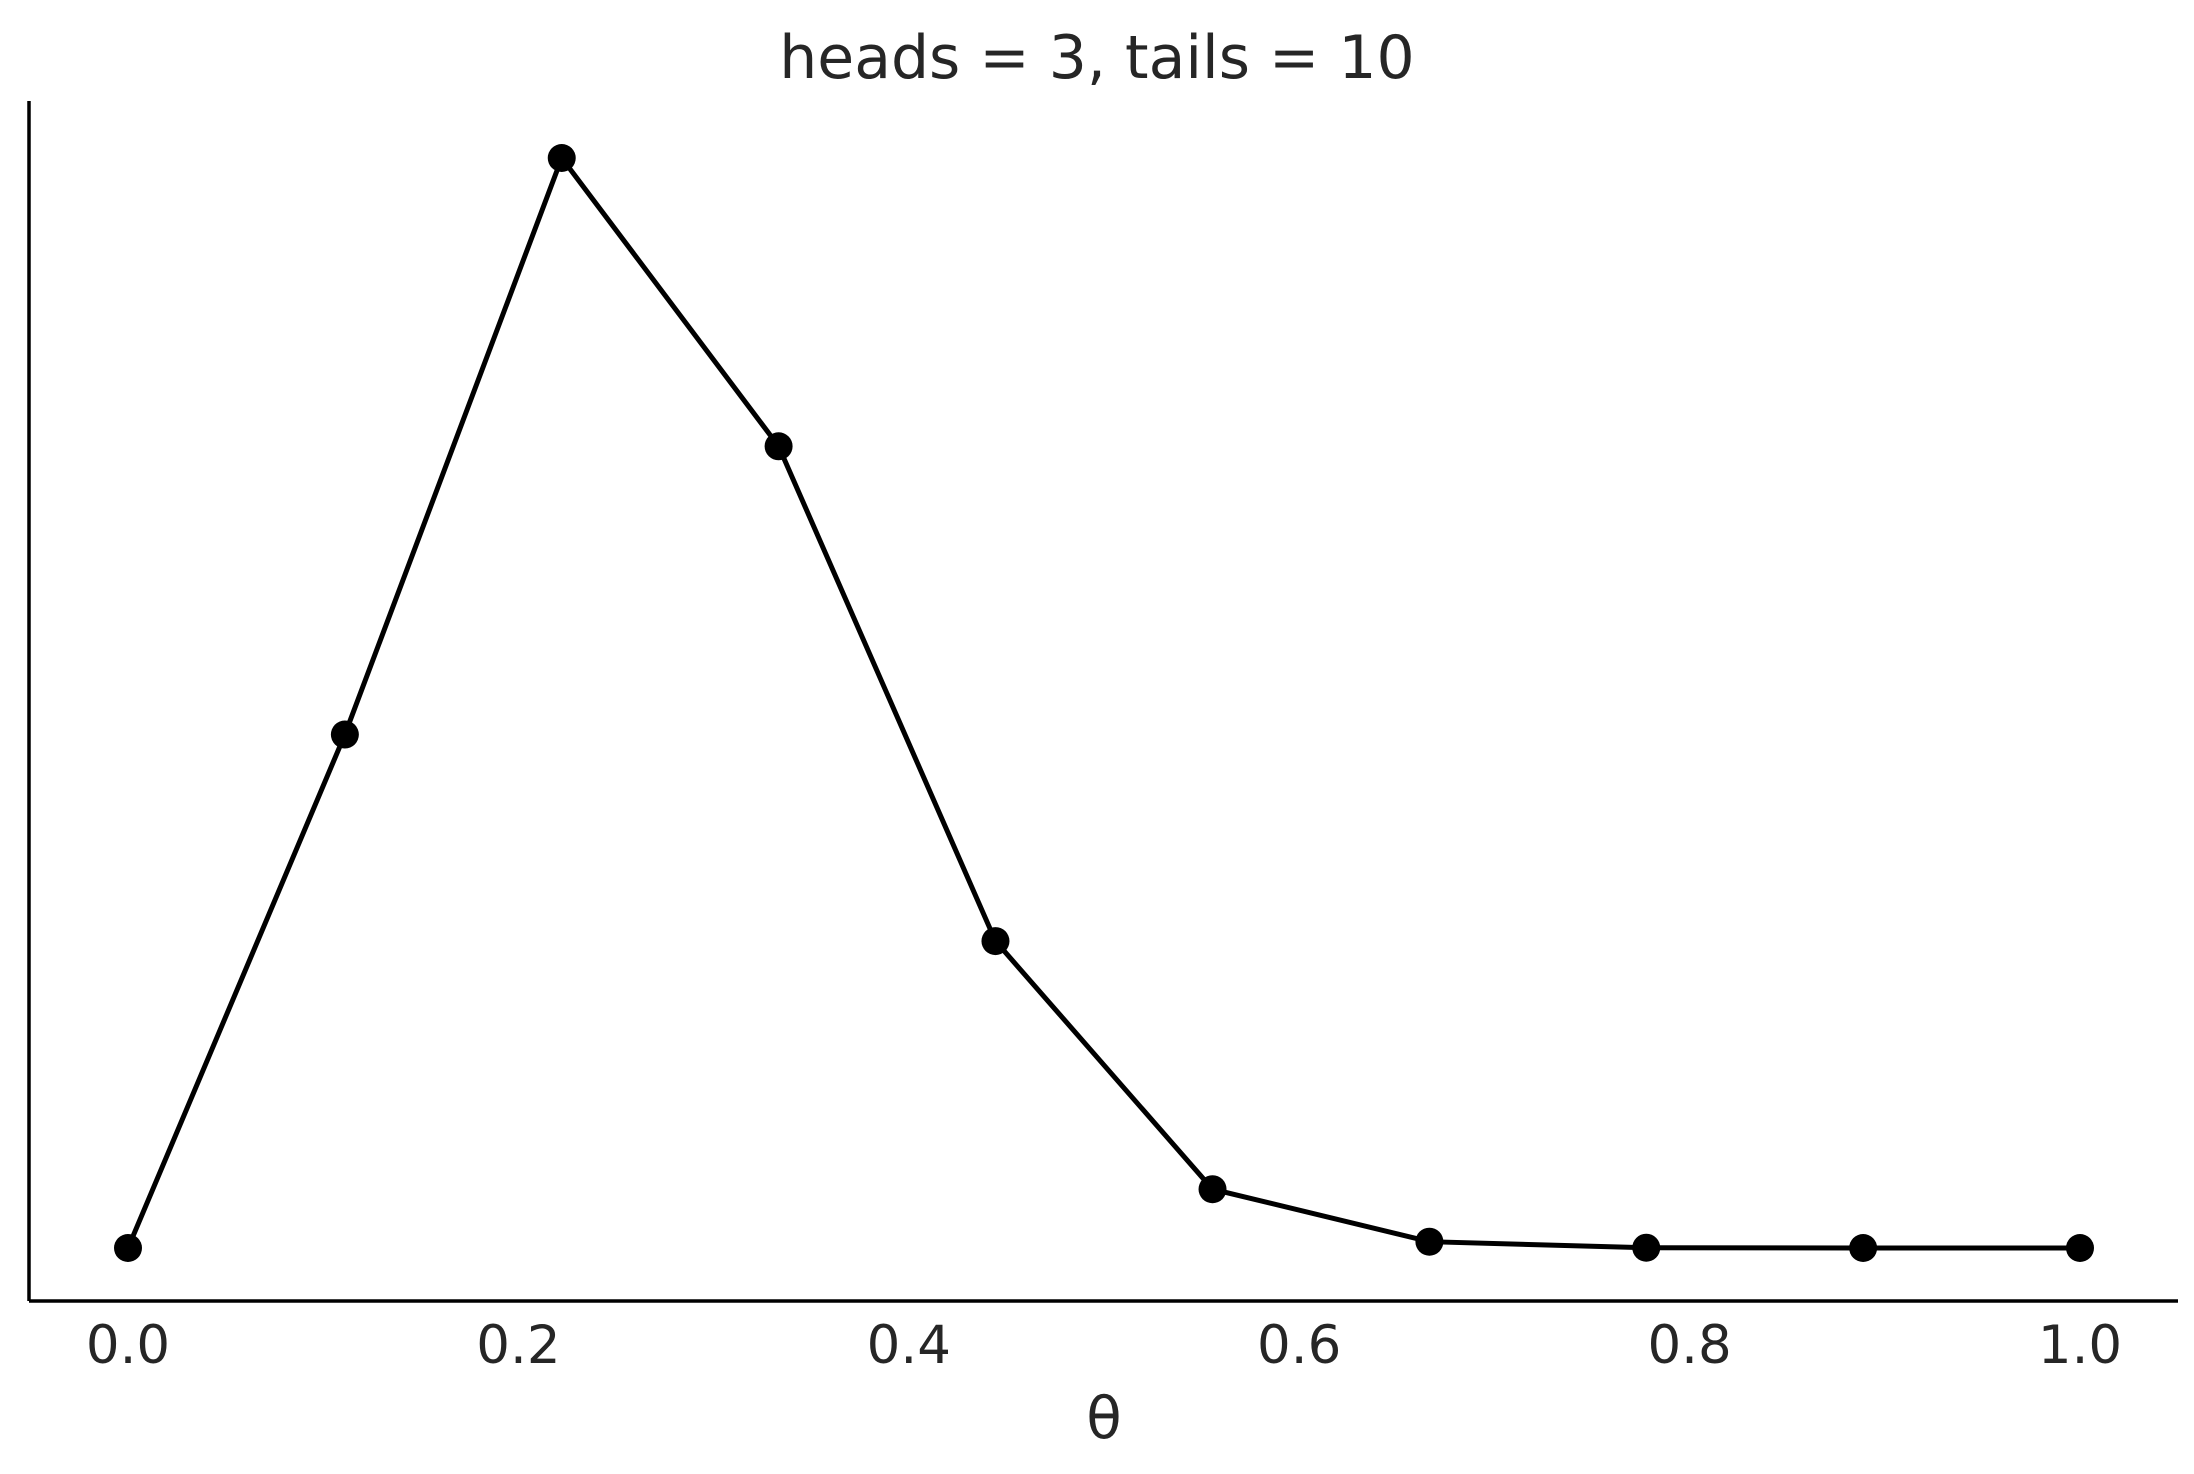 The width and height of the screenshot is (2194, 1474). Describe the element at coordinates (518, 1345) in the screenshot. I see `x-tick-label: 0.2` at that location.